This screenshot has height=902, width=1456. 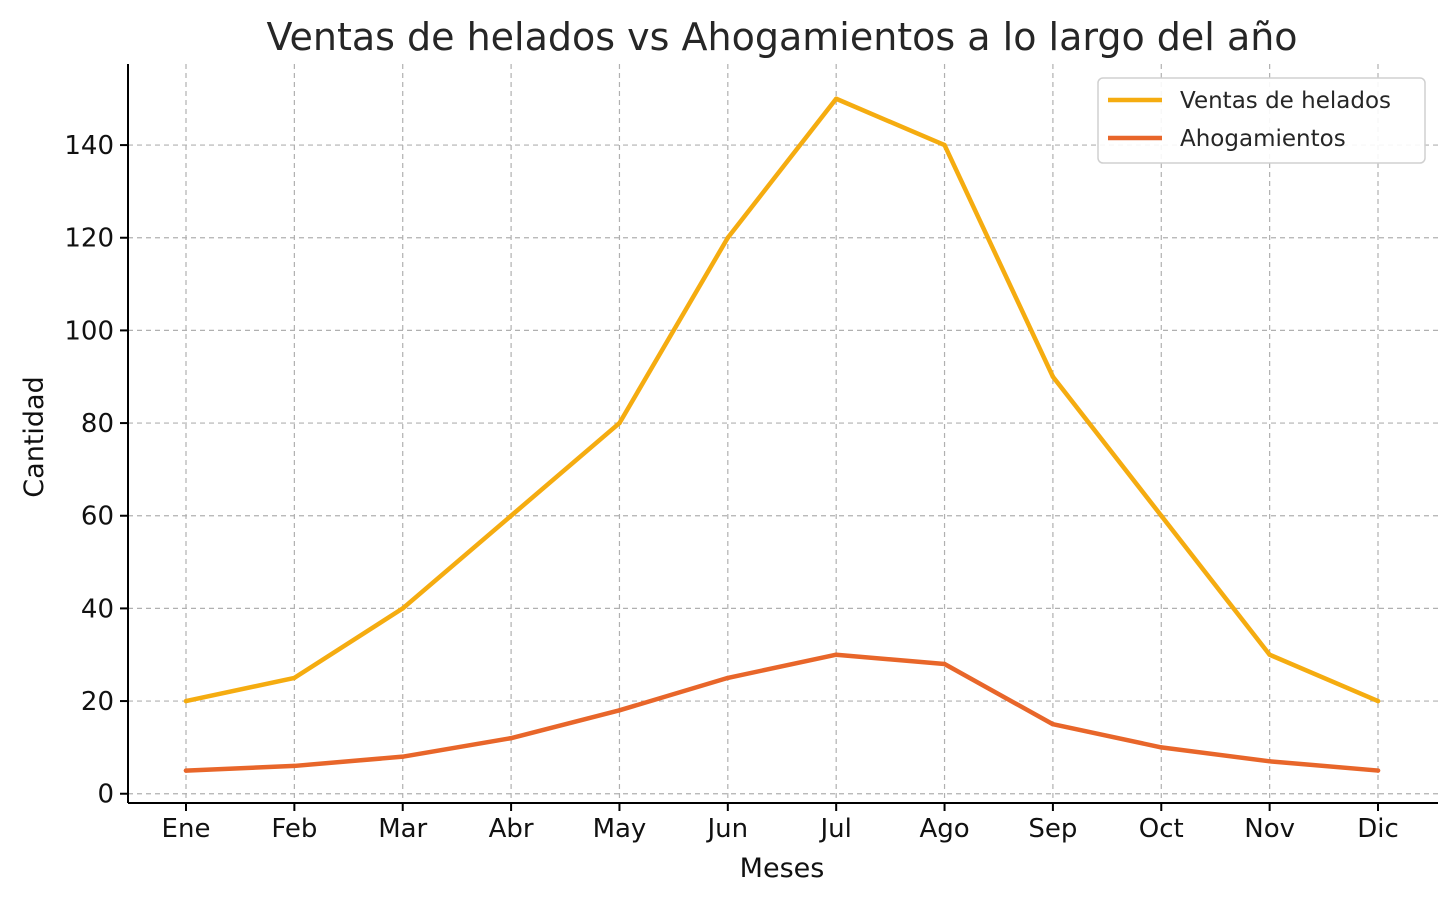 I want to click on data-point-ahogamientos-ene, so click(x=186, y=770).